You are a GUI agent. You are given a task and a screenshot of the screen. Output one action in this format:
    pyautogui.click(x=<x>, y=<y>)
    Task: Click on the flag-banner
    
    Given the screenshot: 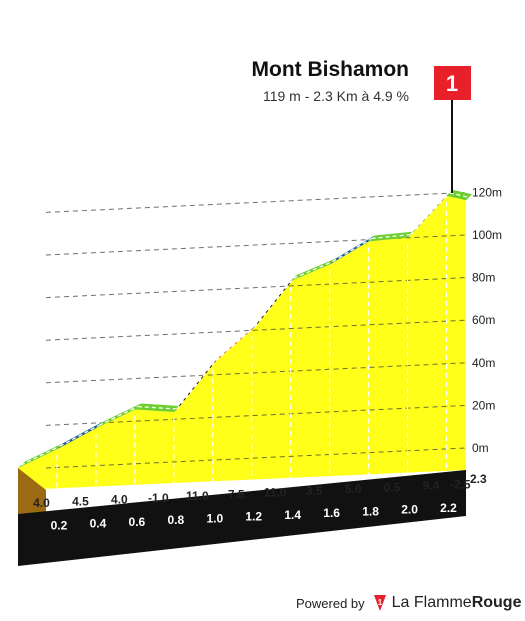 What is the action you would take?
    pyautogui.click(x=452, y=83)
    